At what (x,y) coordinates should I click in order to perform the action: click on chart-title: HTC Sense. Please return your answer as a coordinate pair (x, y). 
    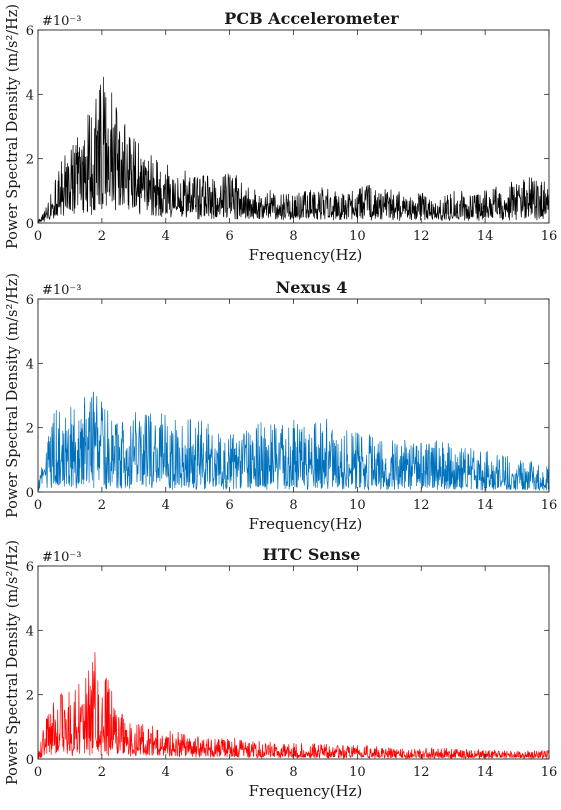
    Looking at the image, I should click on (312, 554).